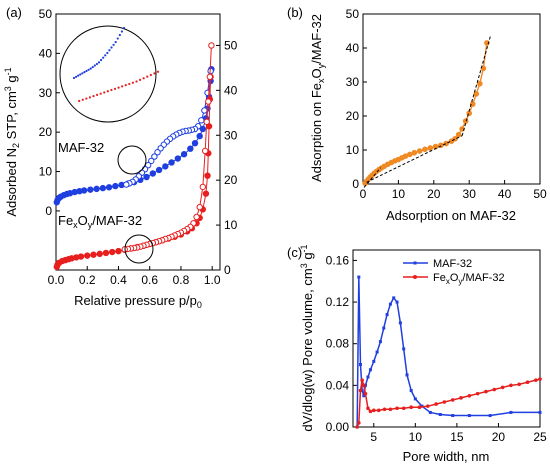 The image size is (550, 466). Describe the element at coordinates (399, 194) in the screenshot. I see `panel-b-xtick-label: 10` at that location.